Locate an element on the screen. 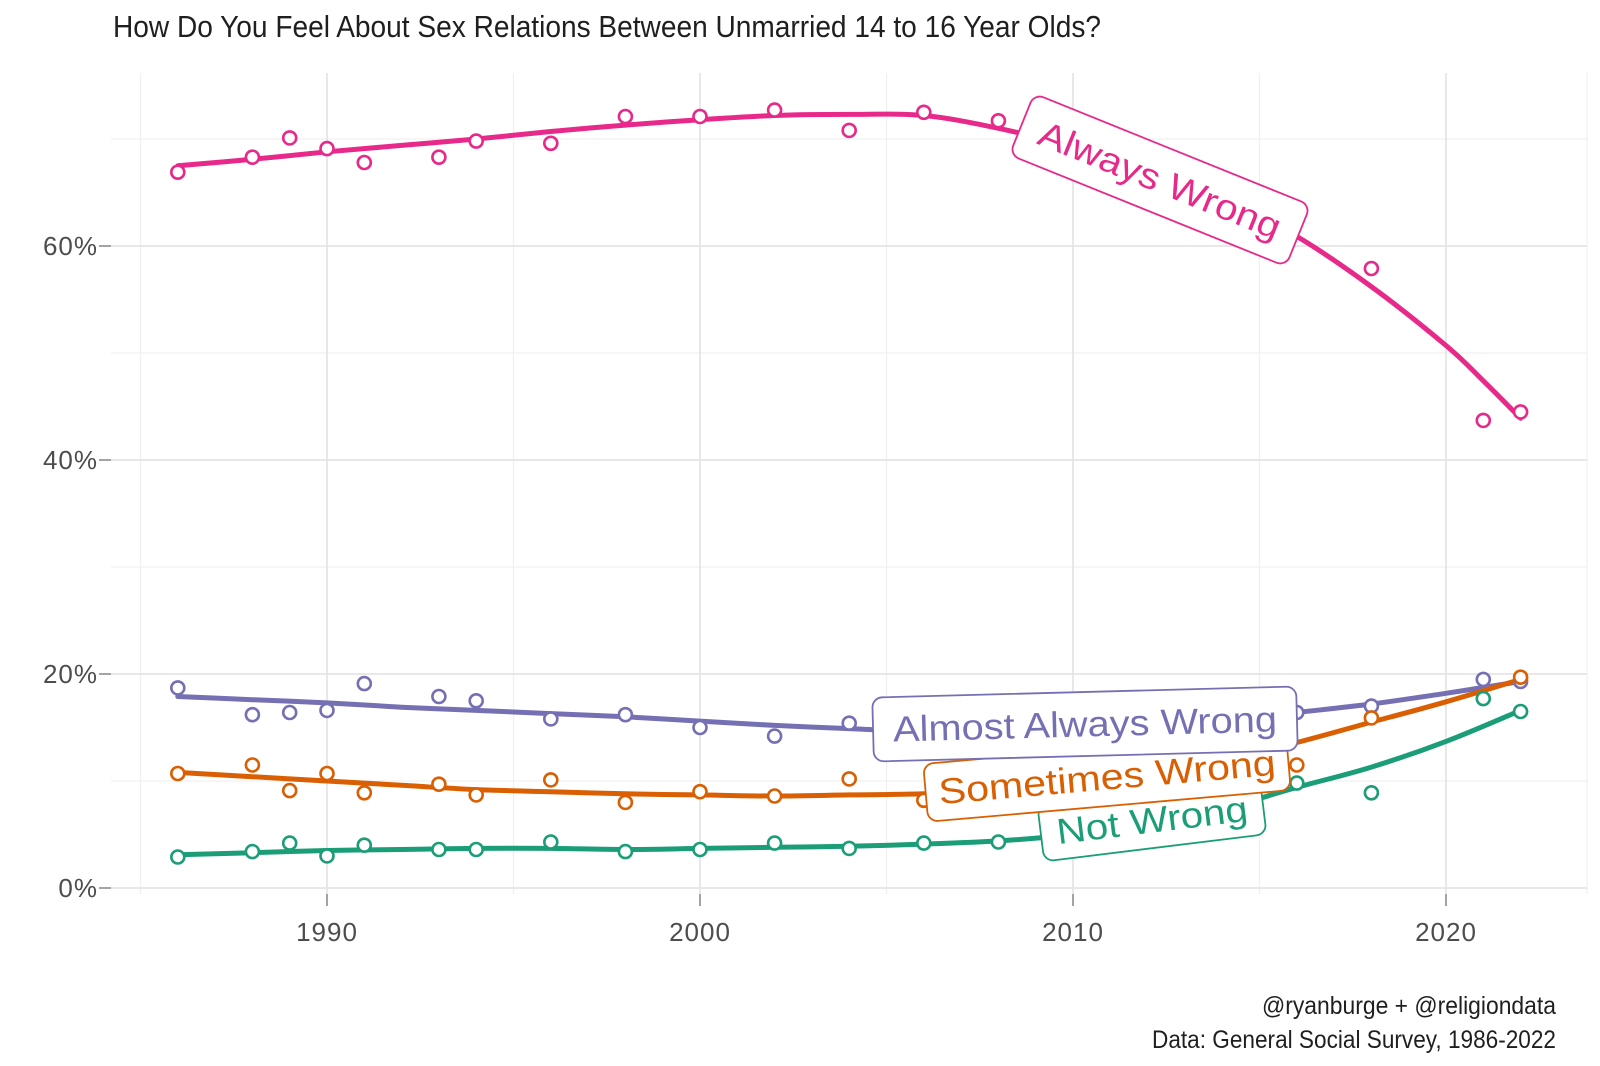 The width and height of the screenshot is (1600, 1066). x-tick-label: 2010 is located at coordinates (1073, 932).